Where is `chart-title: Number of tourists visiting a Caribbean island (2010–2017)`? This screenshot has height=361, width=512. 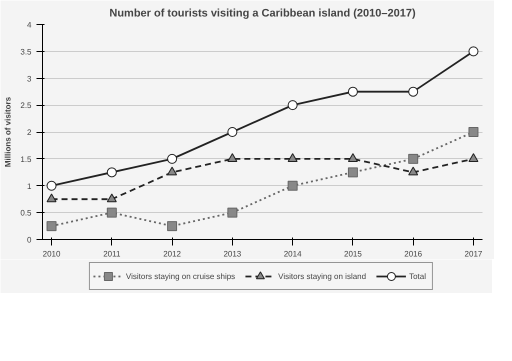 chart-title: Number of tourists visiting a Caribbean island (2010–2017) is located at coordinates (262, 14).